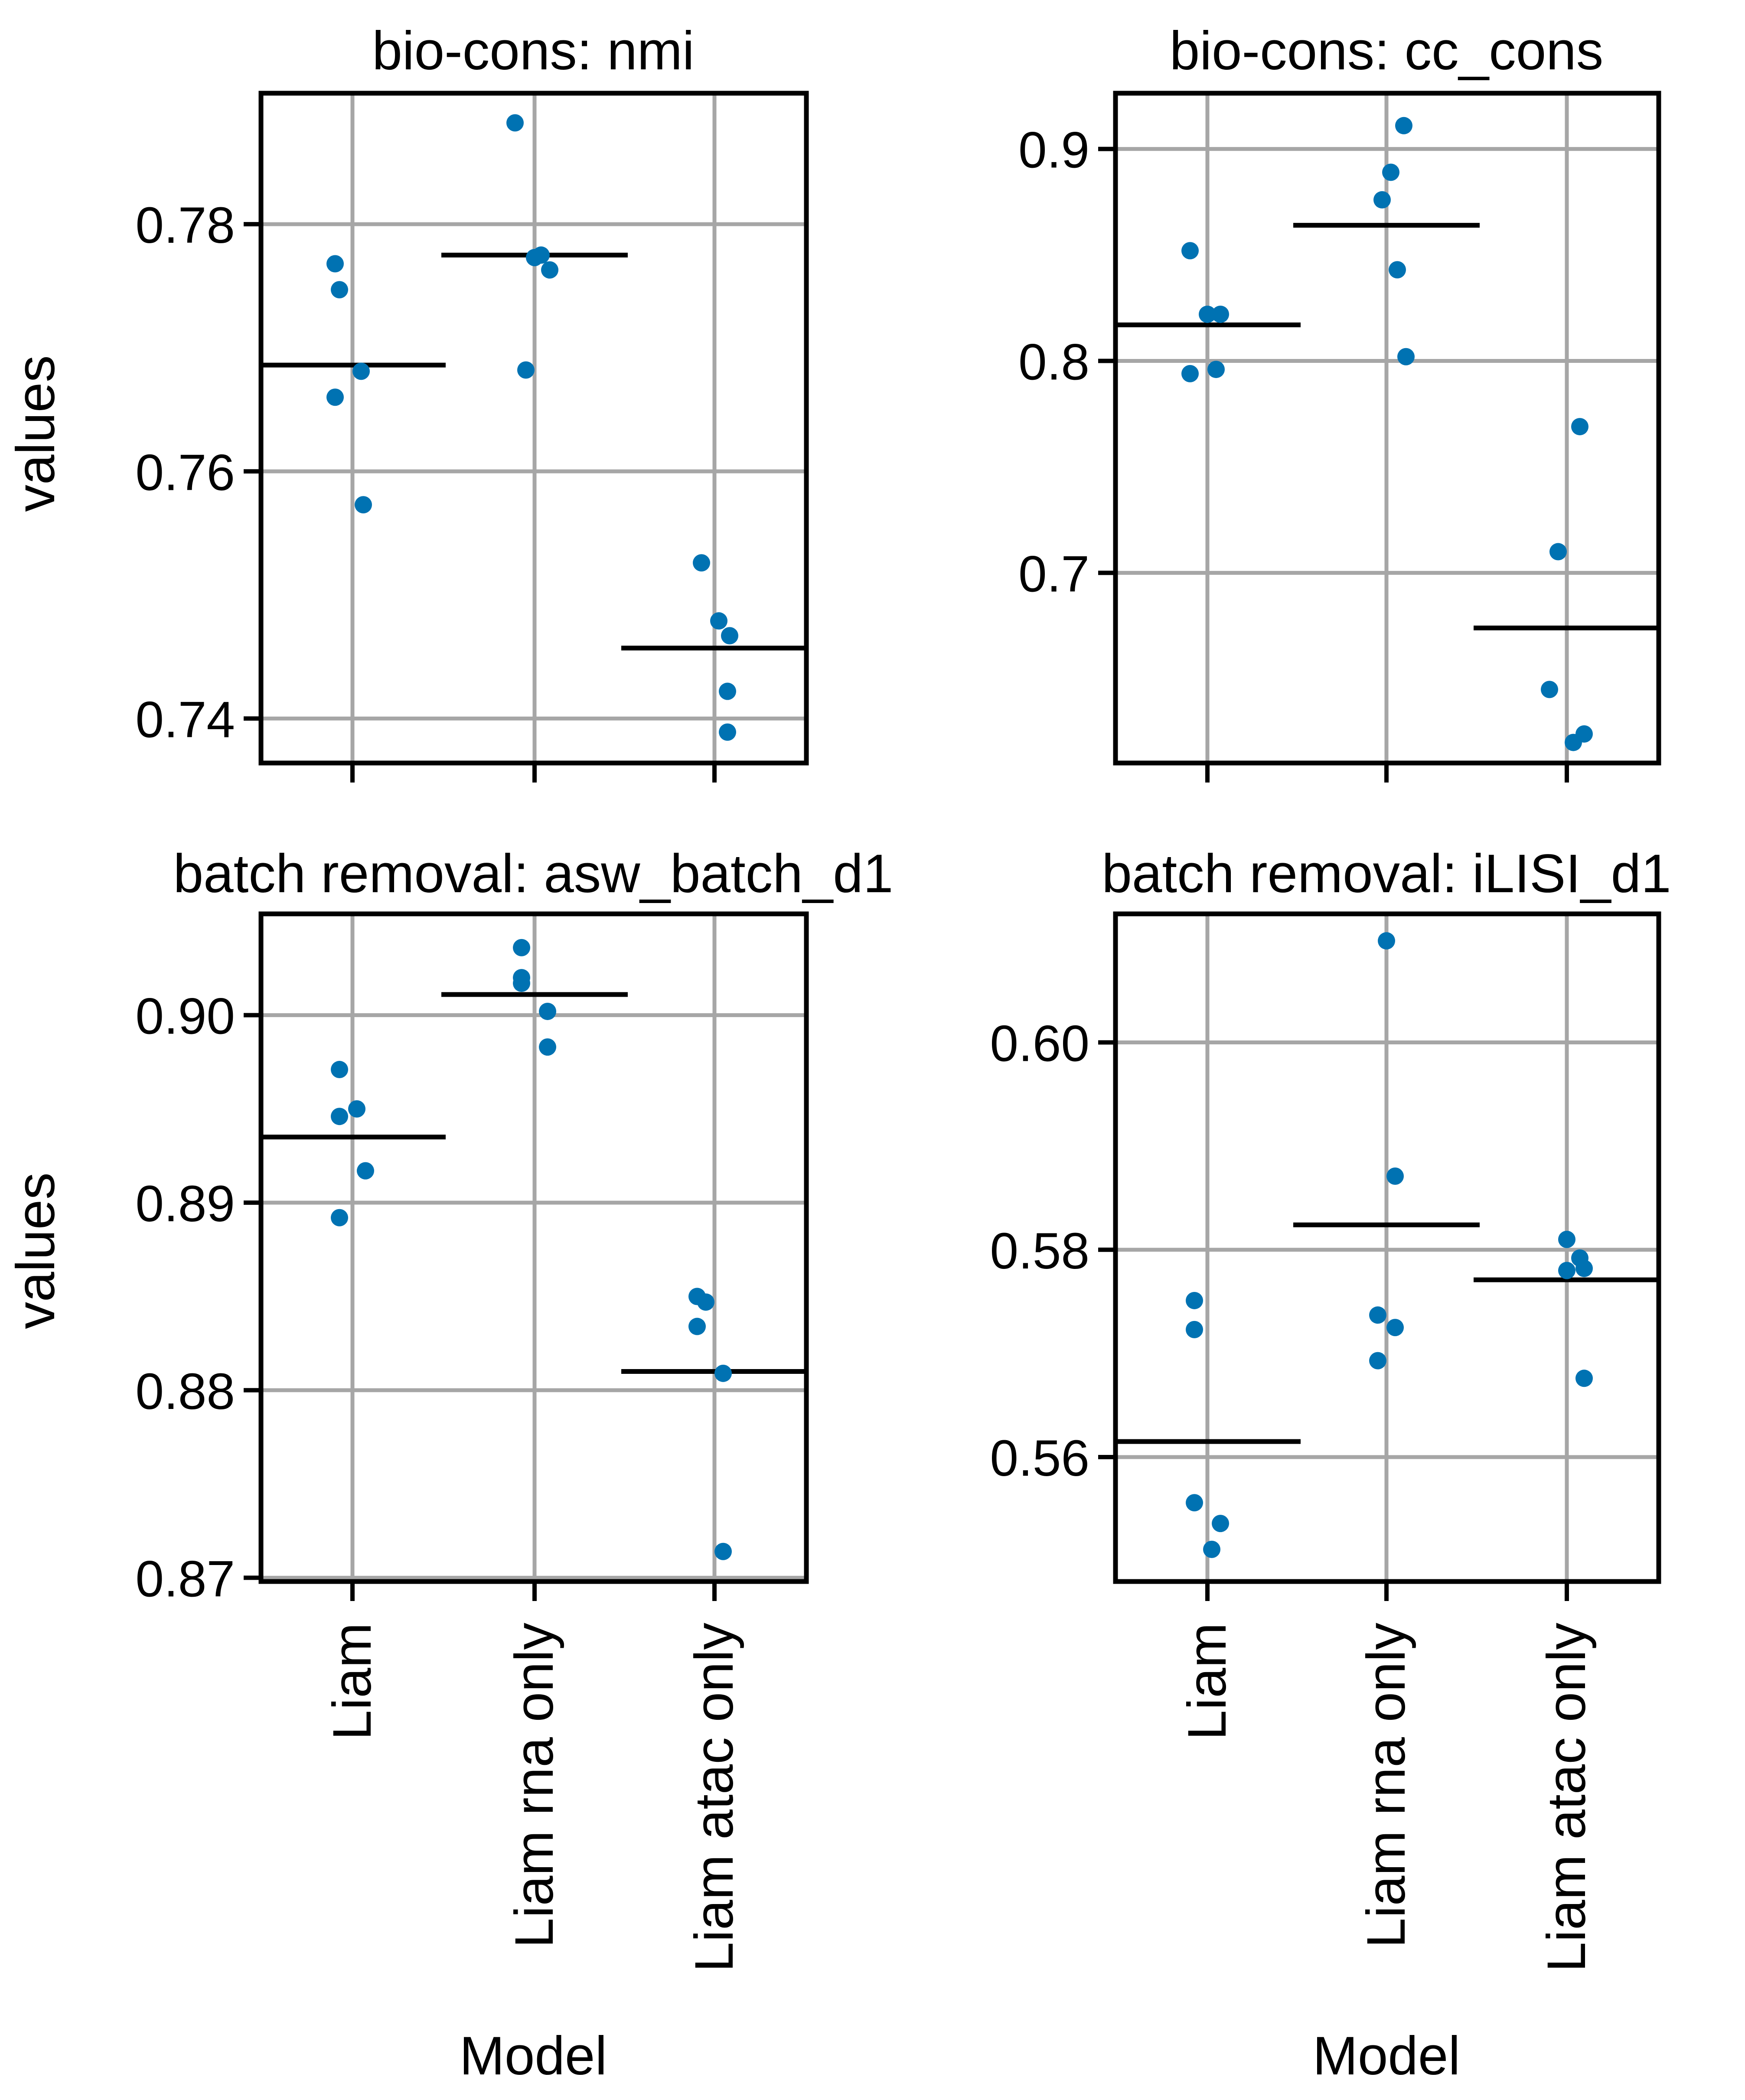  Describe the element at coordinates (185, 1204) in the screenshot. I see `y-tick-label: 0.89` at that location.